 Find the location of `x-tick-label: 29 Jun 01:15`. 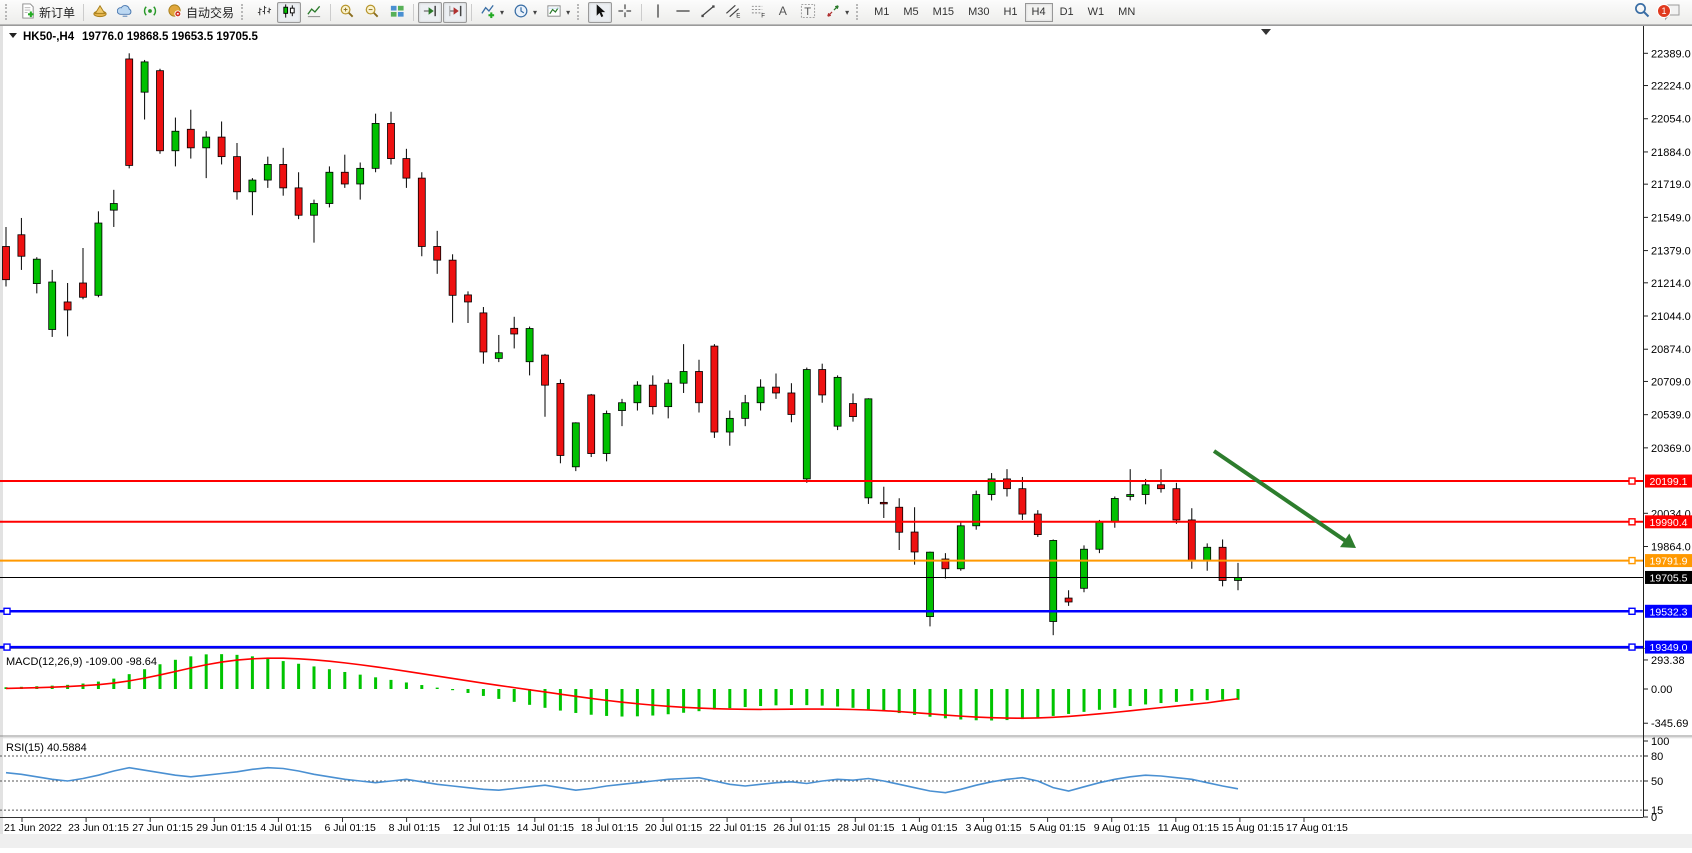

x-tick-label: 29 Jun 01:15 is located at coordinates (226, 828).